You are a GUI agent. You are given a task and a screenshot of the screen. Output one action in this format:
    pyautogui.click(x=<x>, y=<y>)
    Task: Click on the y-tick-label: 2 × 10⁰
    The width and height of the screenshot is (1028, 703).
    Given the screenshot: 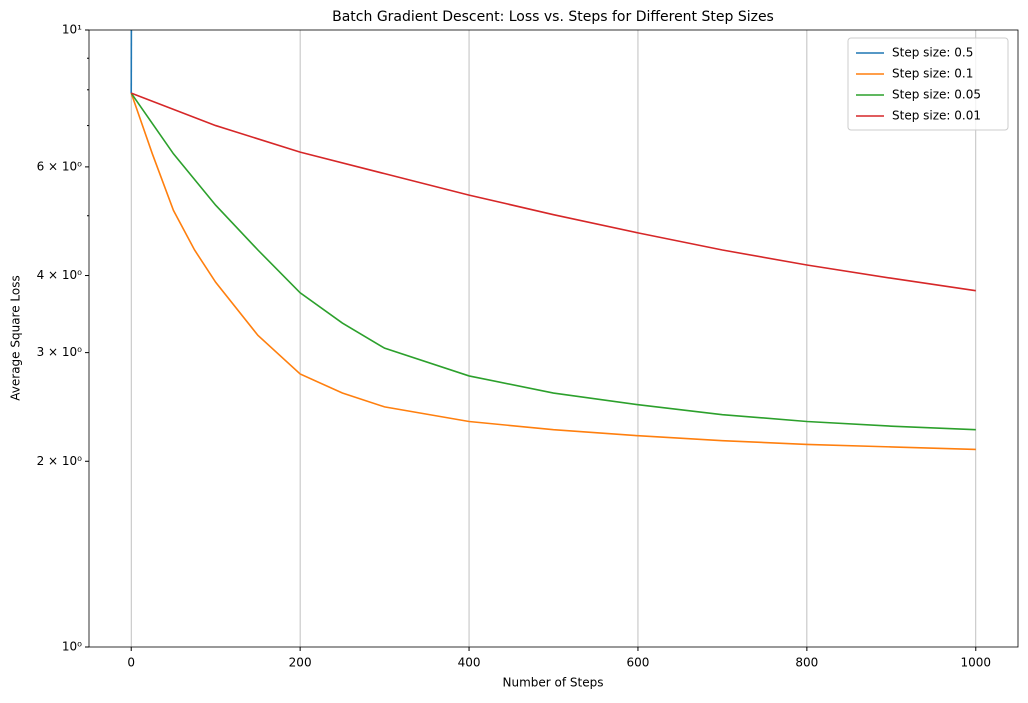 What is the action you would take?
    pyautogui.click(x=60, y=461)
    